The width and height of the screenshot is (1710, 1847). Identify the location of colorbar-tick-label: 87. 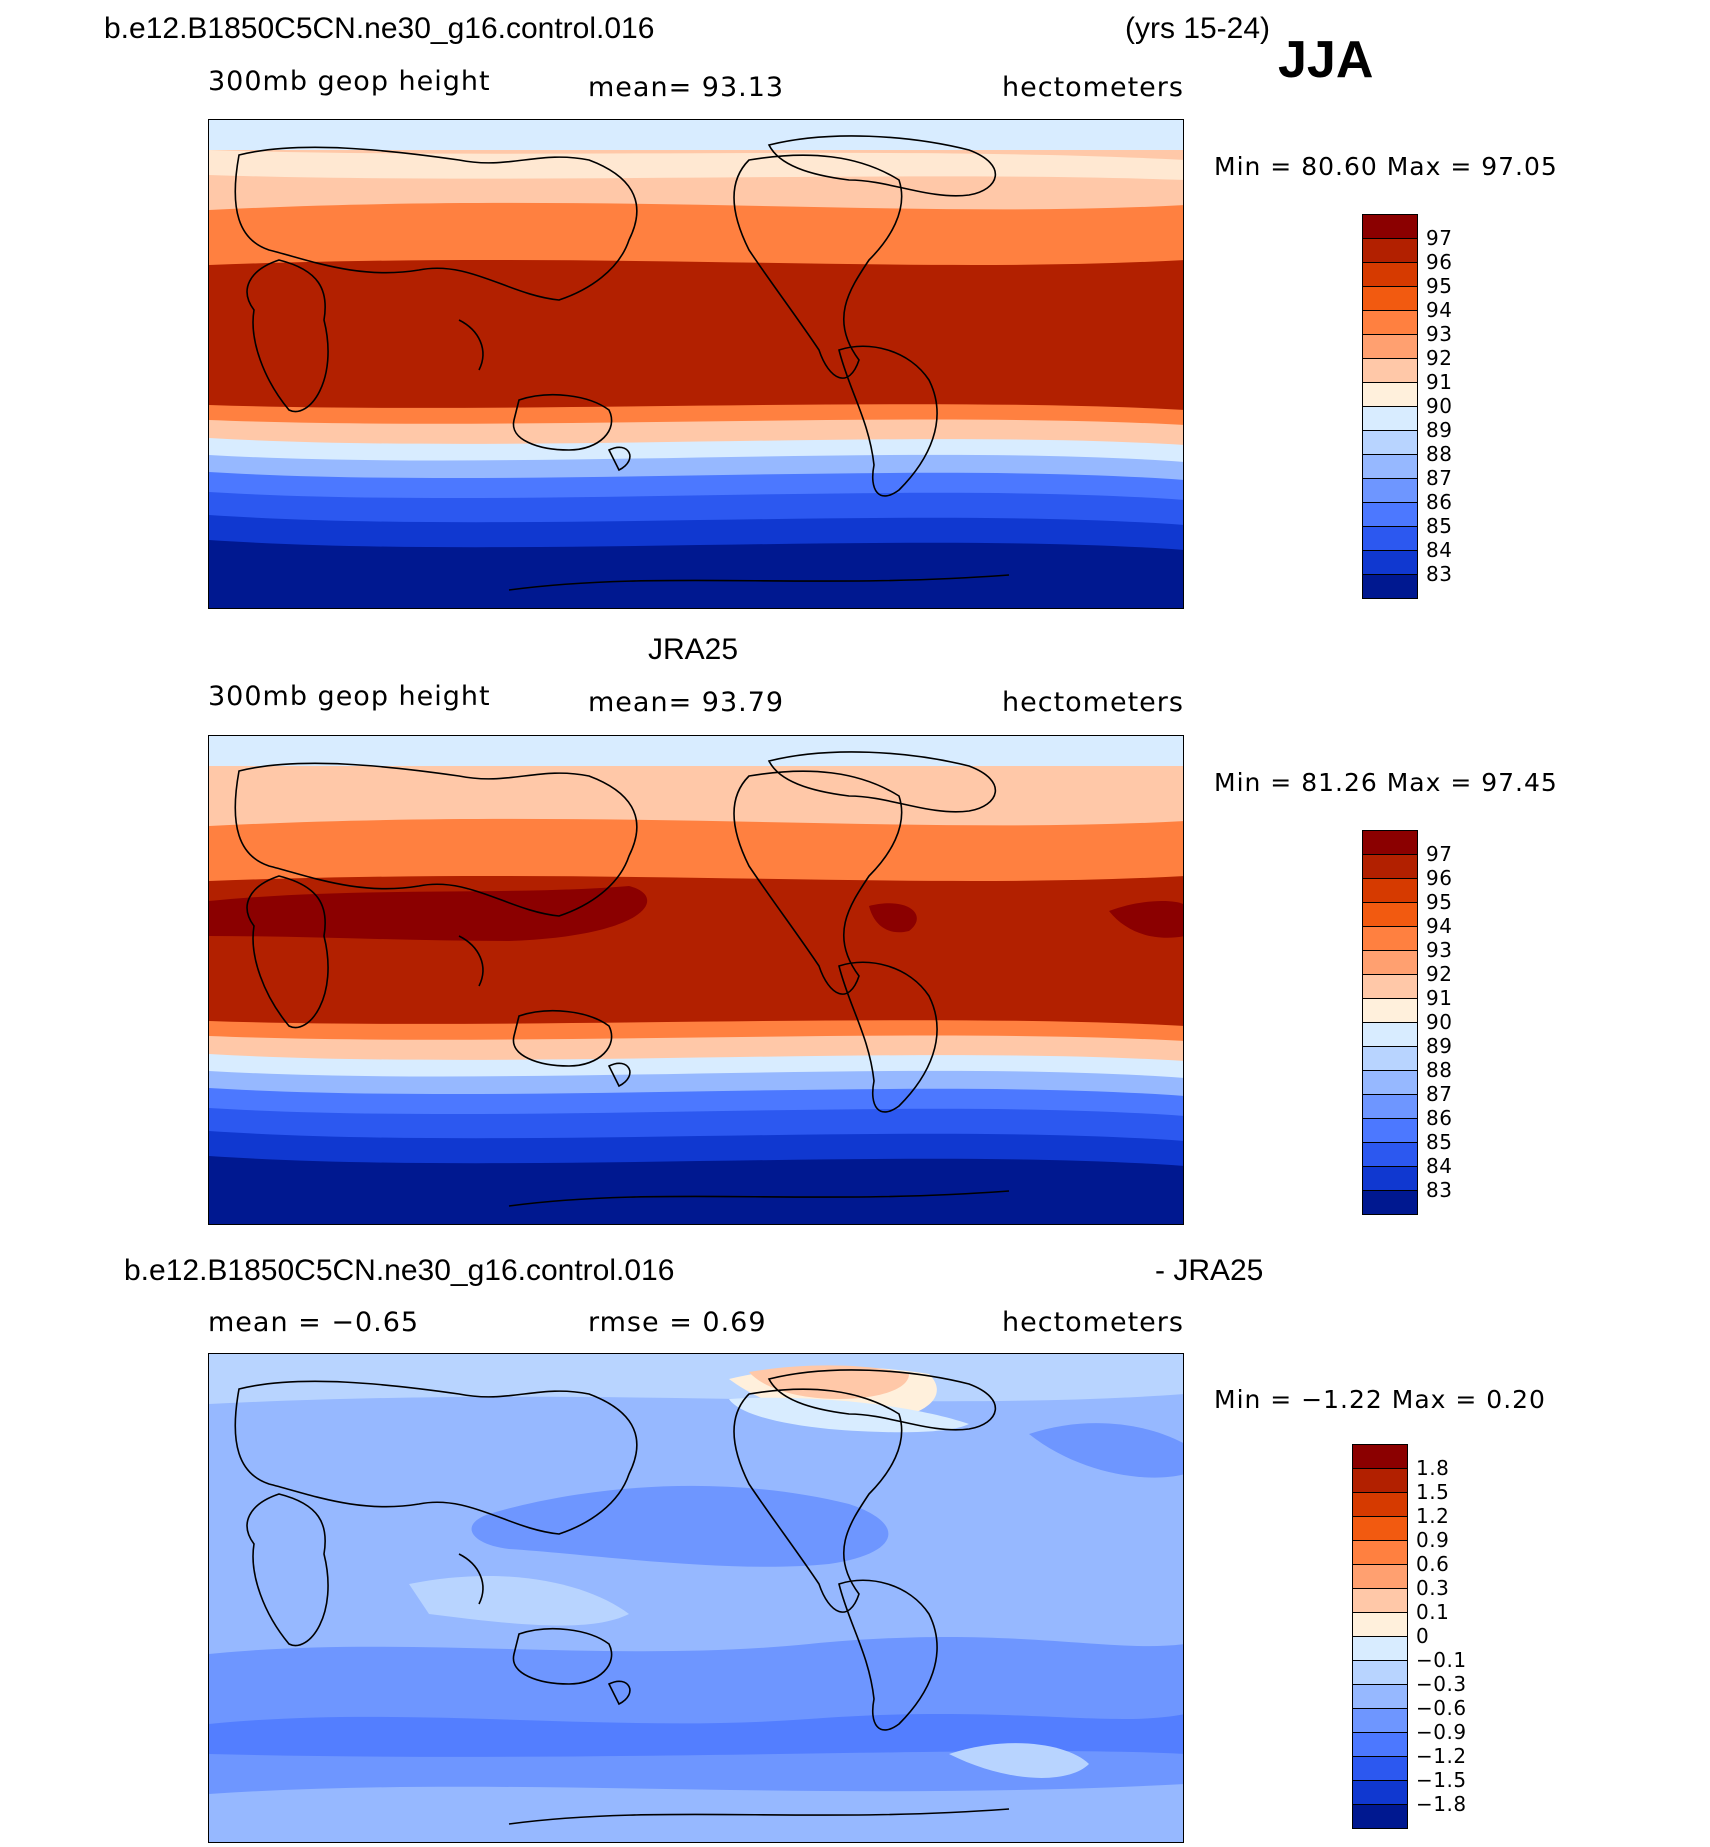
(1439, 478).